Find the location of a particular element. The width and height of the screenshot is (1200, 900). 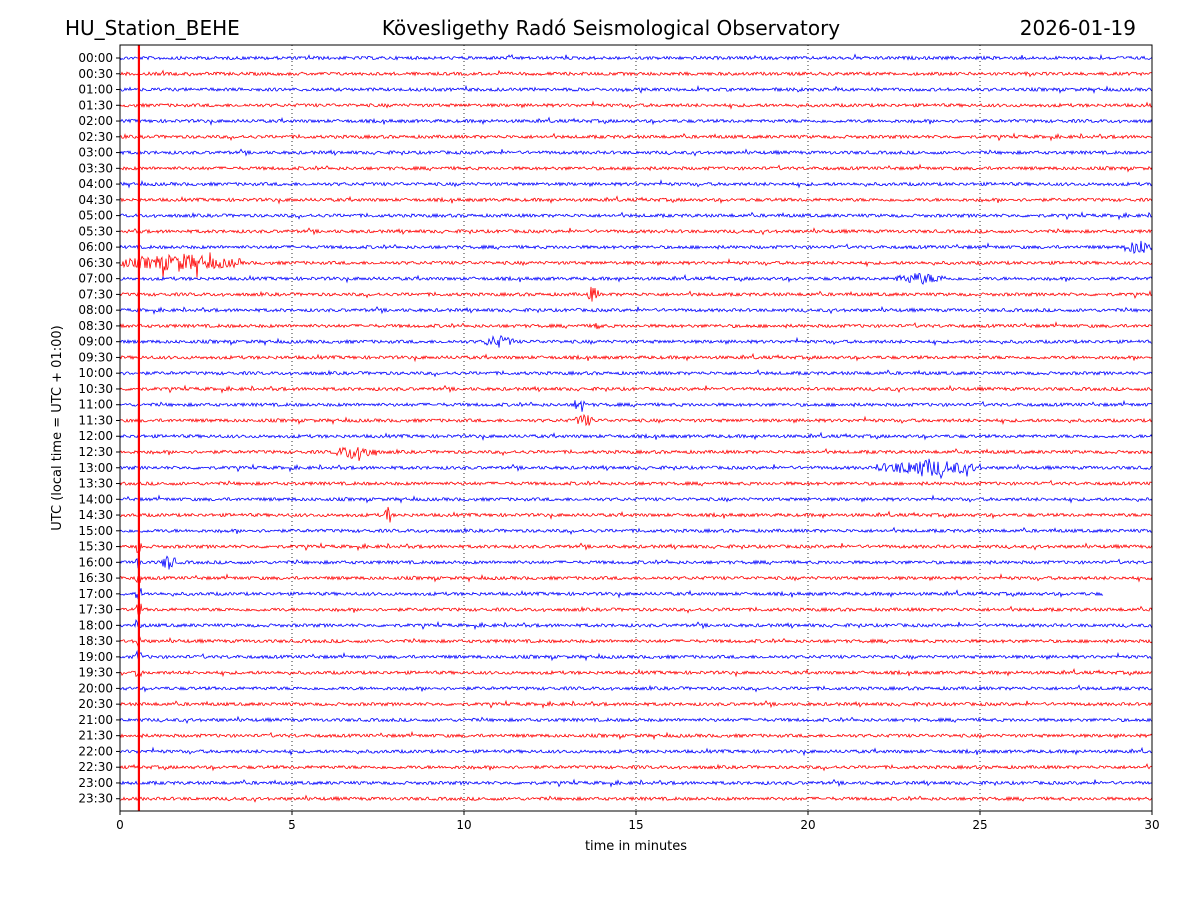

y-tick-label: 21:30 is located at coordinates (95, 736).